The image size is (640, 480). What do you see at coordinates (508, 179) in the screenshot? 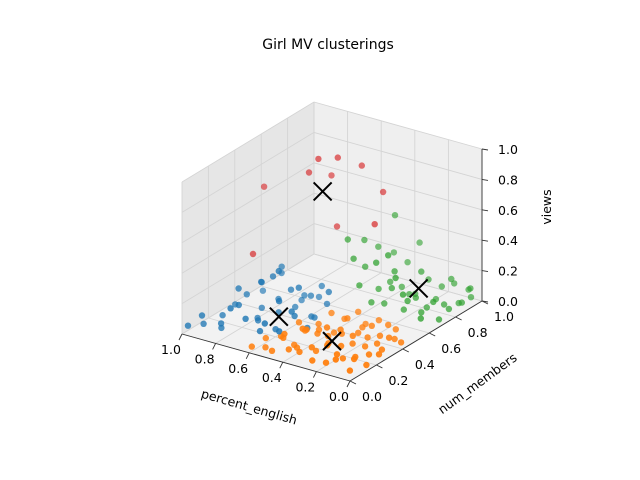
I see `z-tick-label: 0.8` at bounding box center [508, 179].